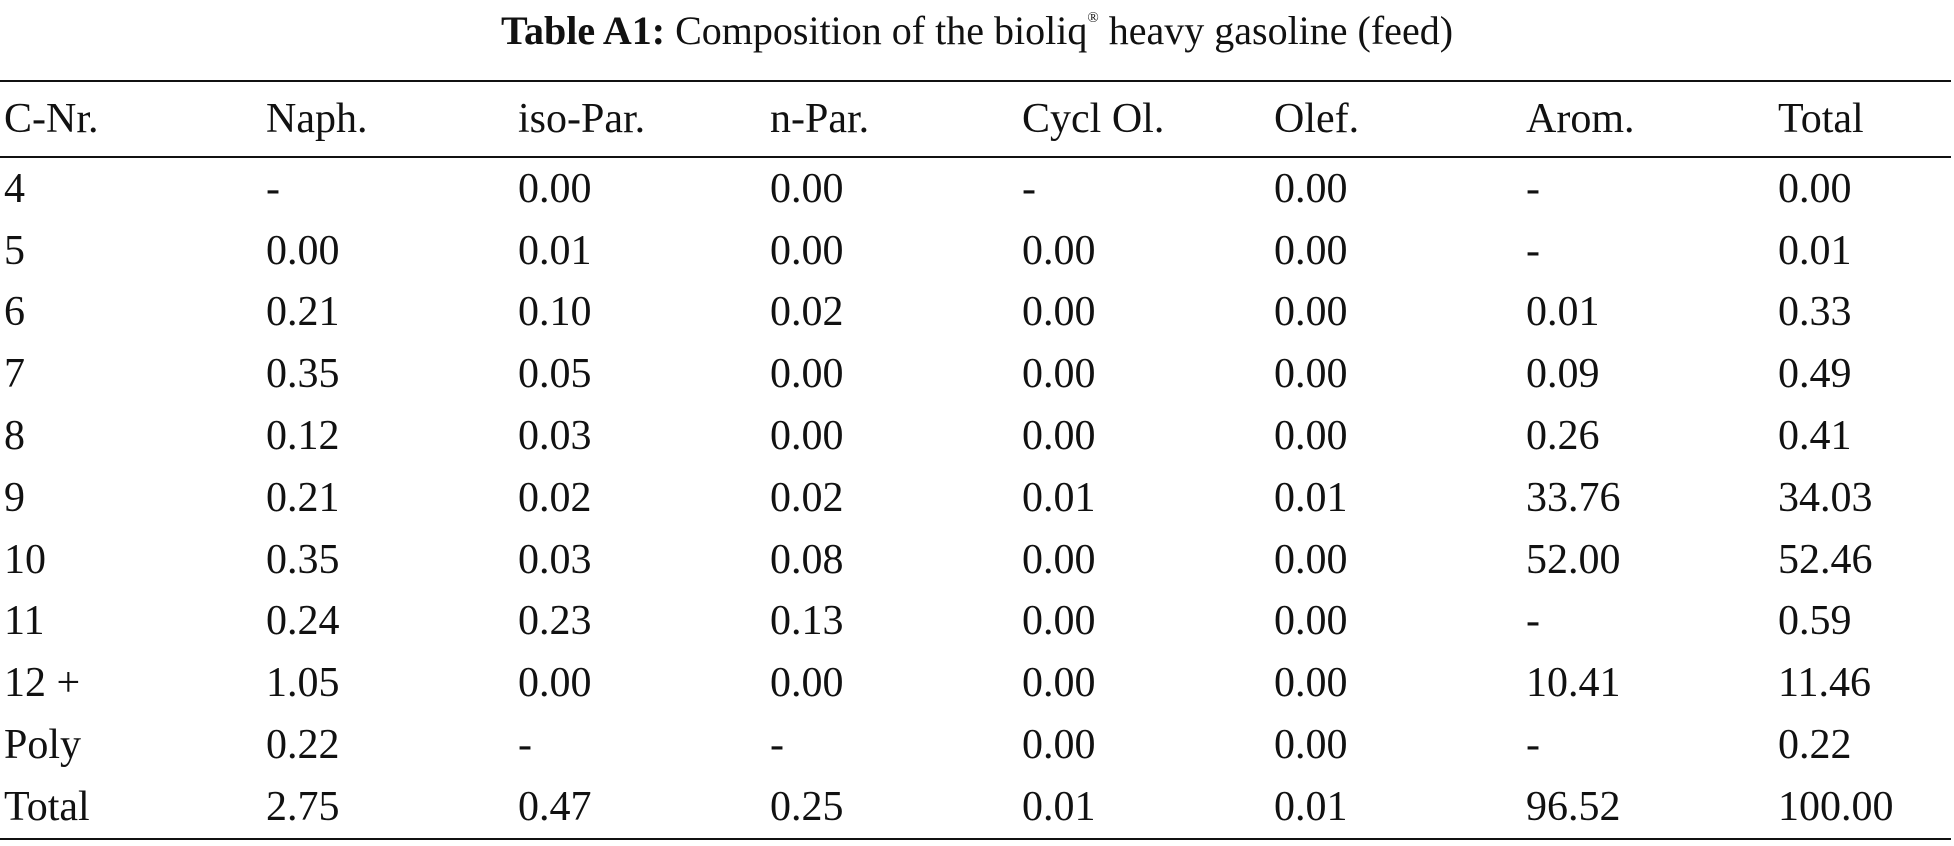 This screenshot has height=846, width=1954. Describe the element at coordinates (1815, 312) in the screenshot. I see `cell-total: 0.33` at that location.